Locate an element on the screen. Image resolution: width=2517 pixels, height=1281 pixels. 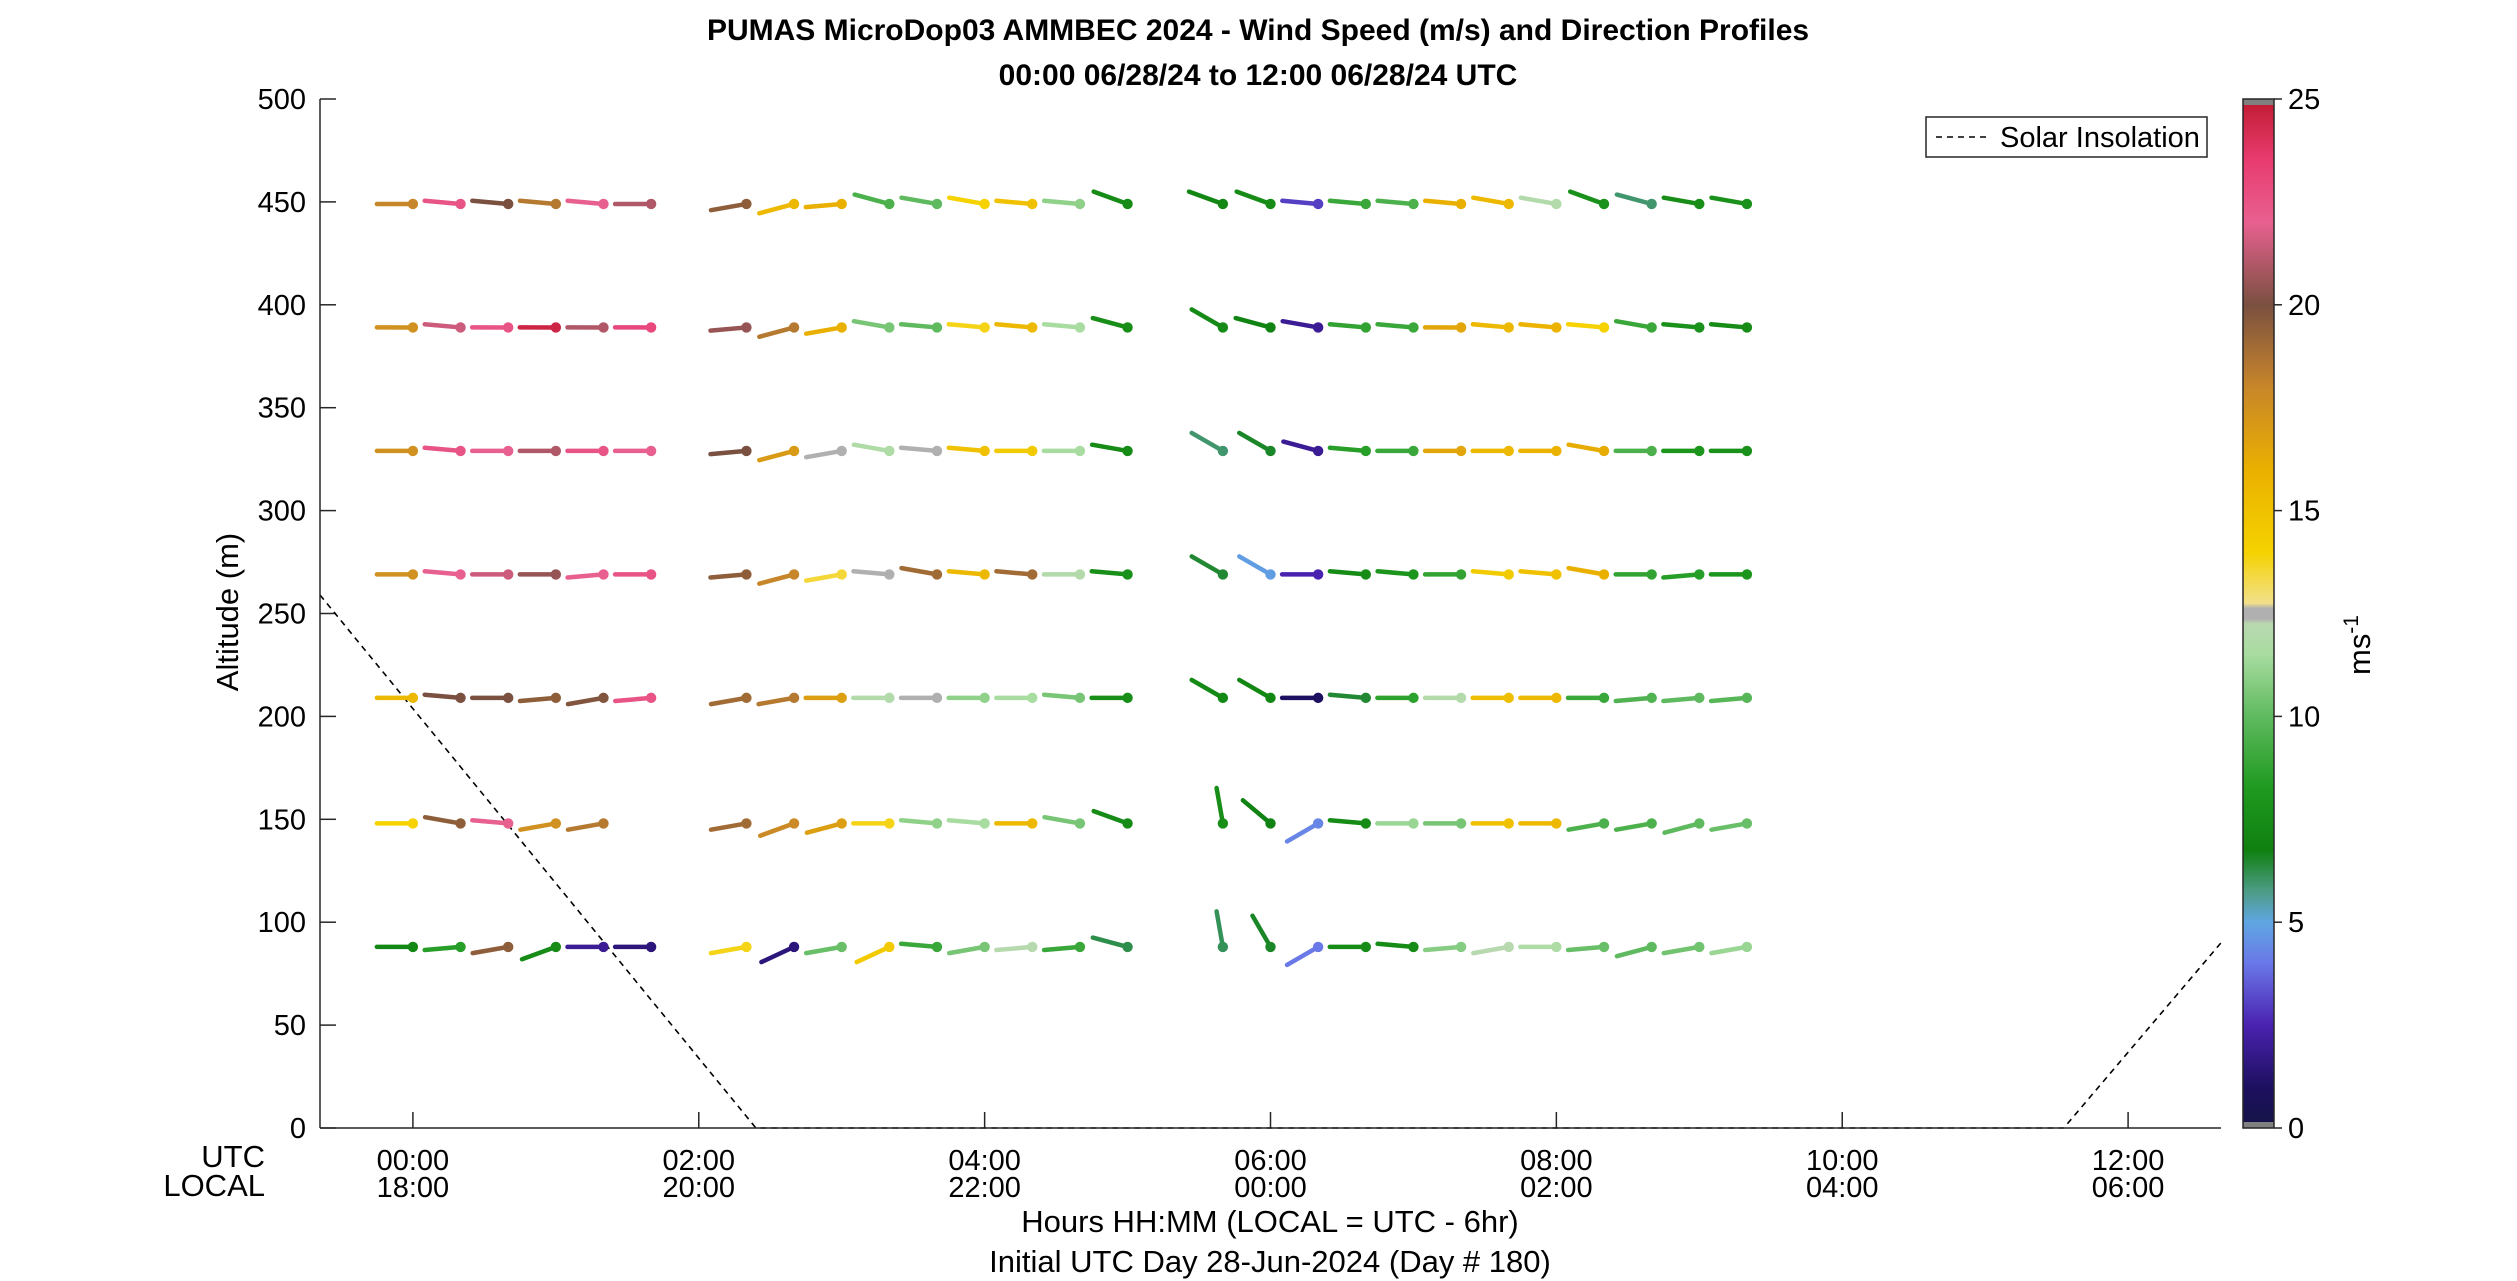
y-tick-label: 450 is located at coordinates (282, 203).